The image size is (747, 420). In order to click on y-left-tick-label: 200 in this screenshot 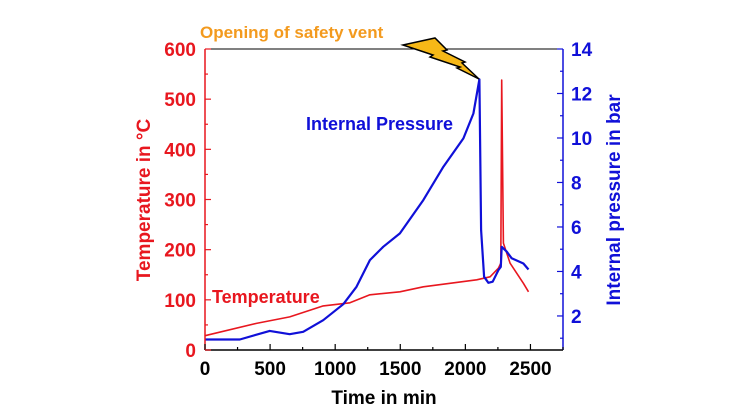, I will do `click(180, 251)`.